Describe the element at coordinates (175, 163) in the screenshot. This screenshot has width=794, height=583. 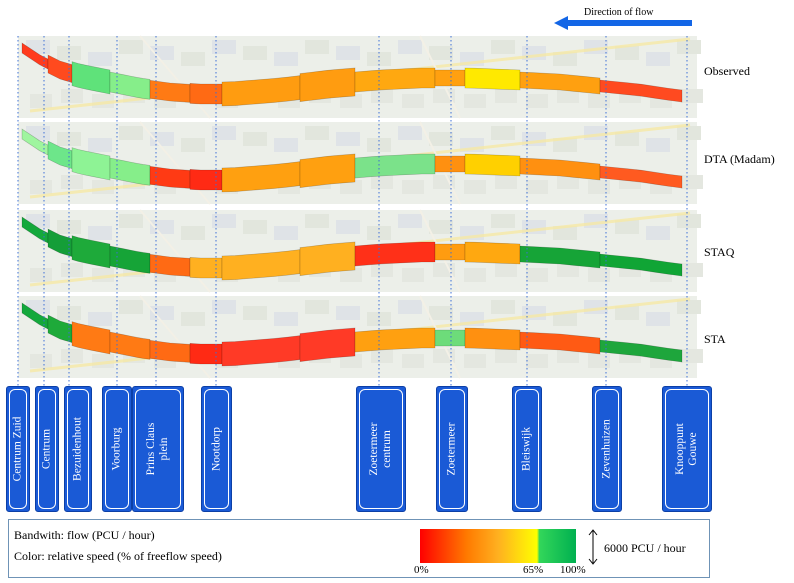
I see `map-road` at that location.